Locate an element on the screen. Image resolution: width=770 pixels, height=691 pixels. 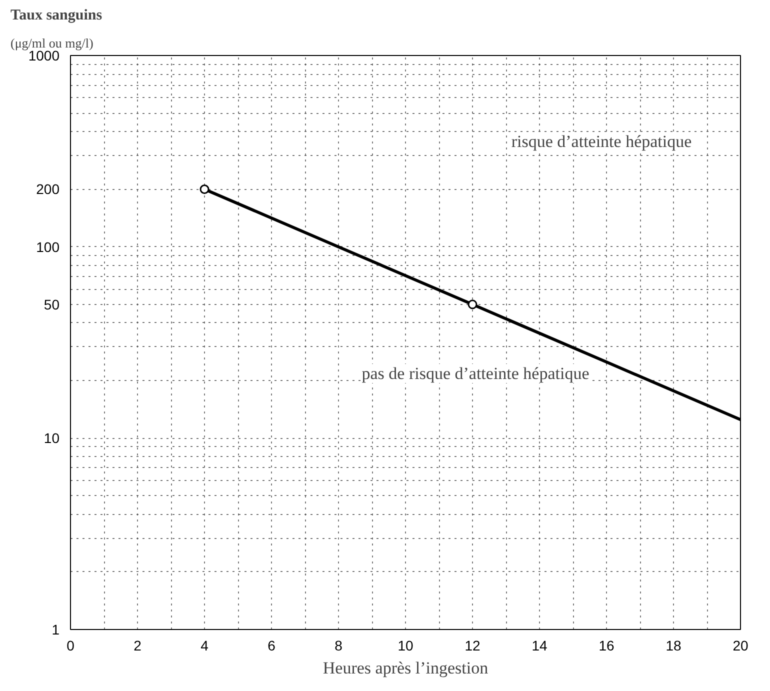
annotation: pas de risque d’atteinte hépatique is located at coordinates (476, 373).